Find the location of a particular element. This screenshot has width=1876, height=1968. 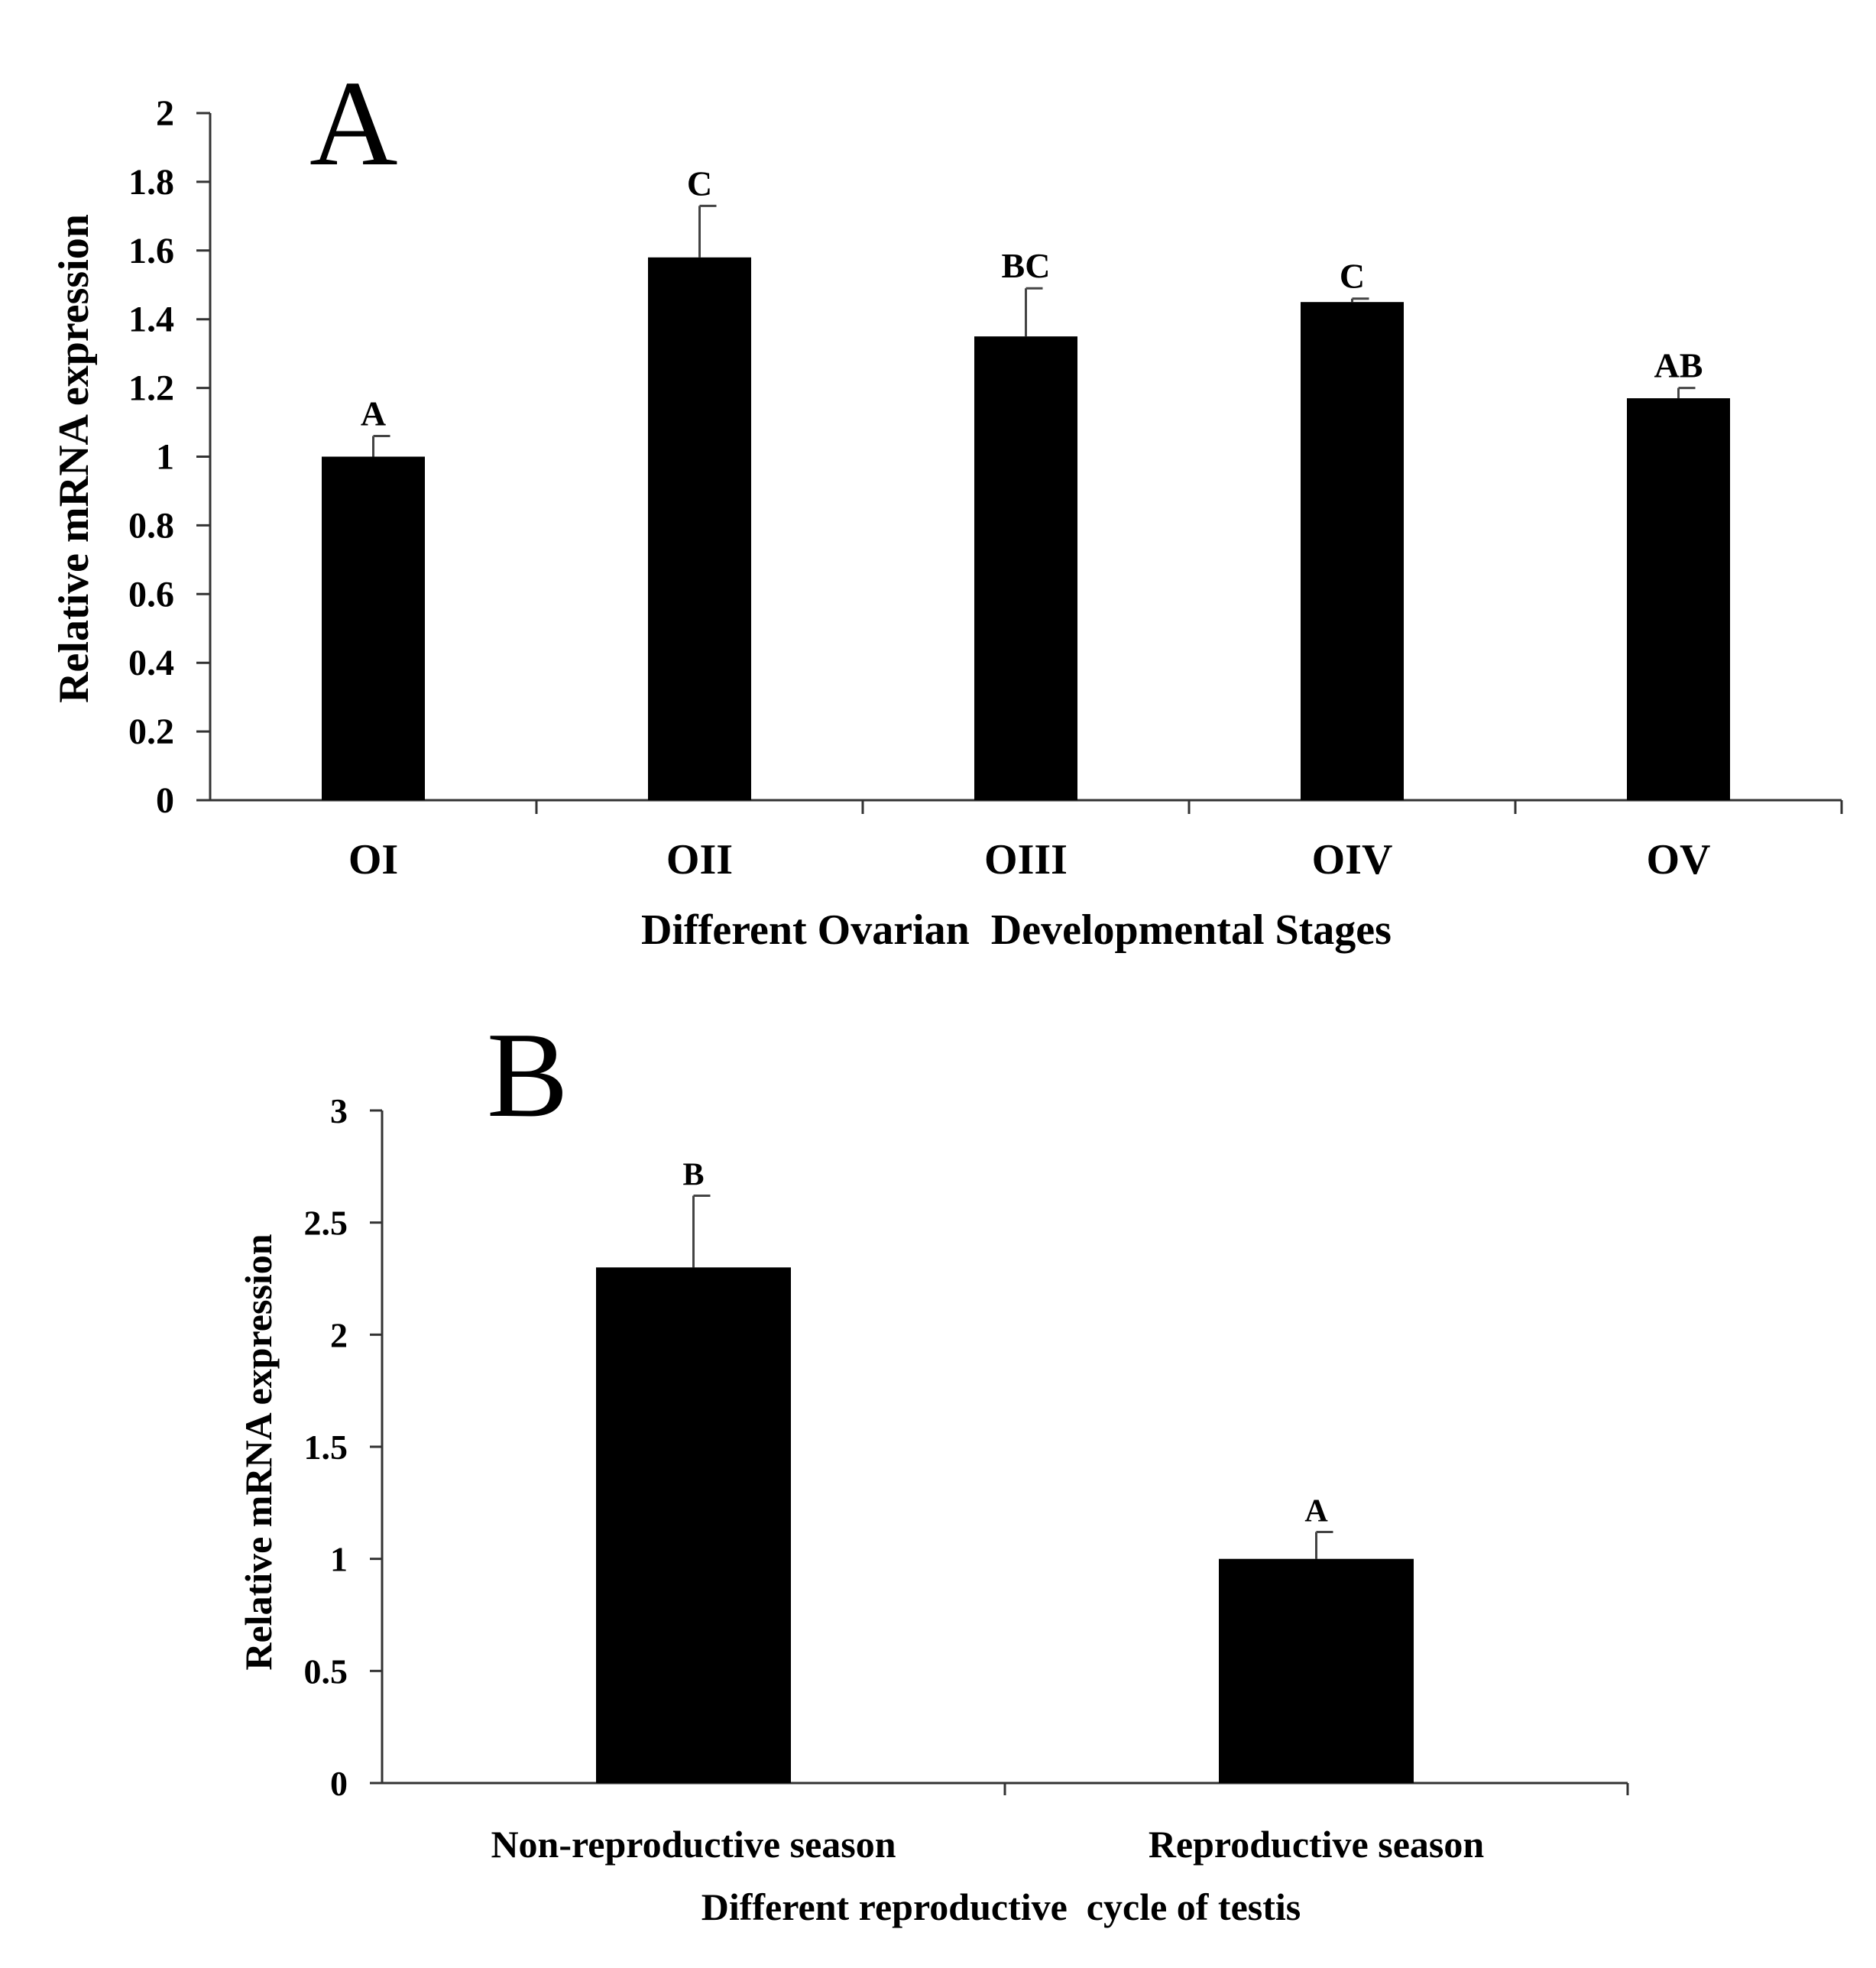

panel-b-category-label: Non-reproductive season is located at coordinates (694, 1844).